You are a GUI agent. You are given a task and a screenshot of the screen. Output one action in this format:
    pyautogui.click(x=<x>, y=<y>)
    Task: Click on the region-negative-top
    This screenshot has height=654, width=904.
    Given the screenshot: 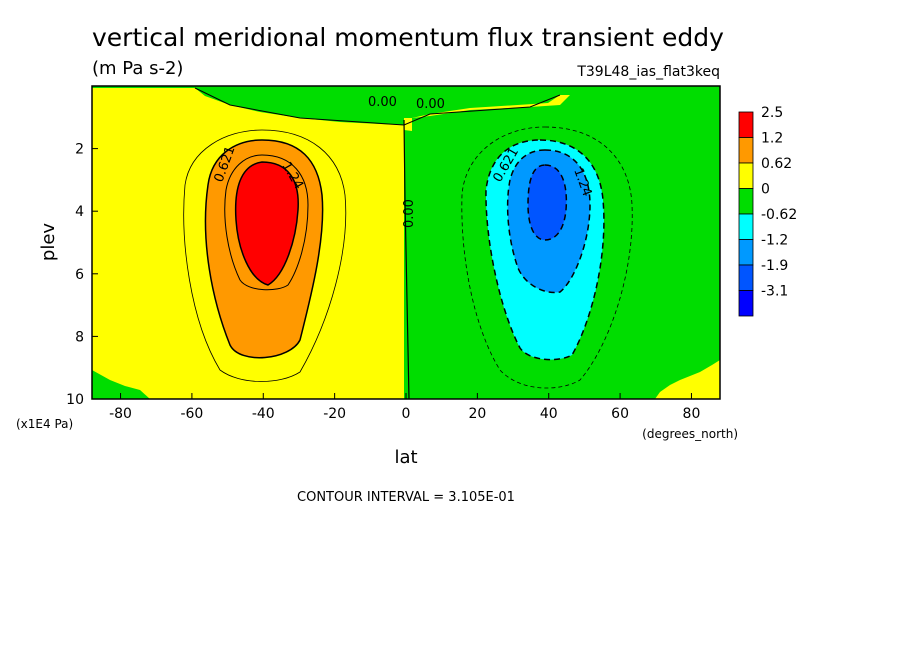 What is the action you would take?
    pyautogui.click(x=406, y=105)
    